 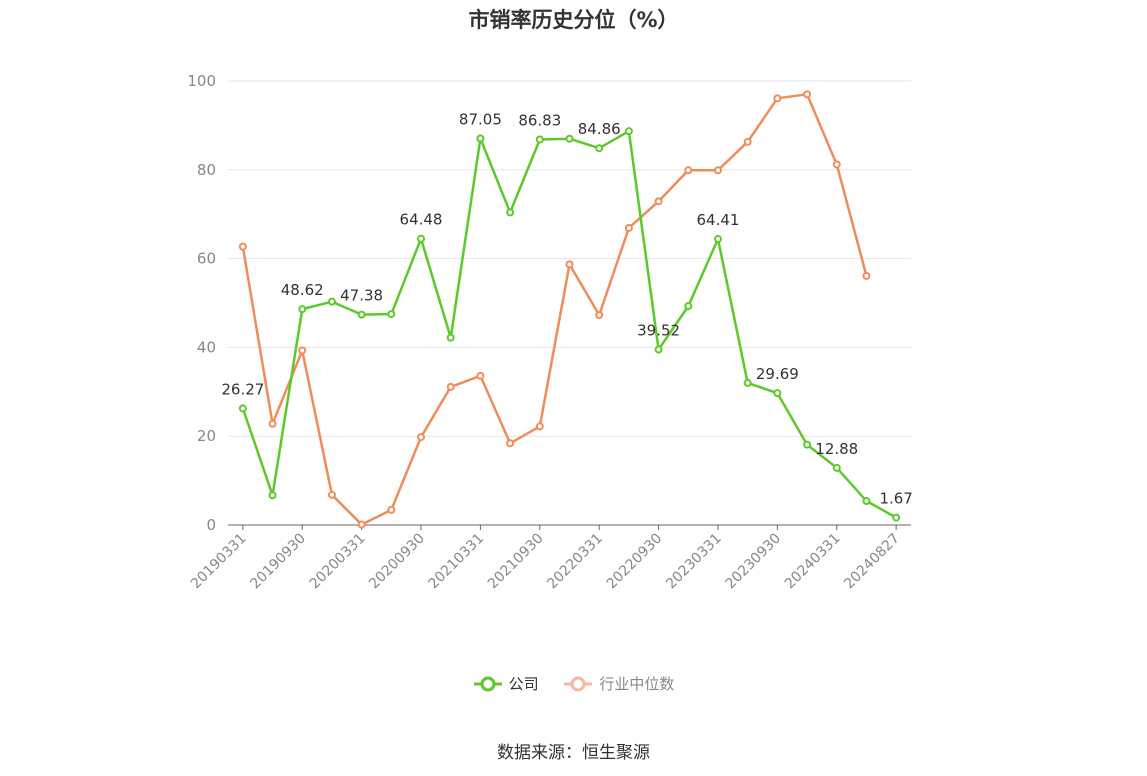 I want to click on x-tick-label: 20220331, so click(x=575, y=562).